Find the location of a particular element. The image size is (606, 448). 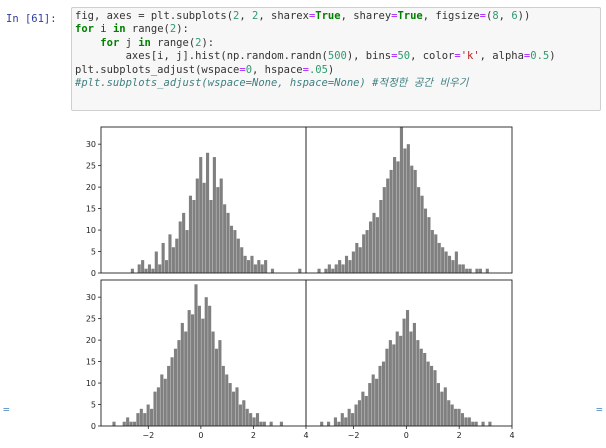

code-token: range( is located at coordinates (173, 42).